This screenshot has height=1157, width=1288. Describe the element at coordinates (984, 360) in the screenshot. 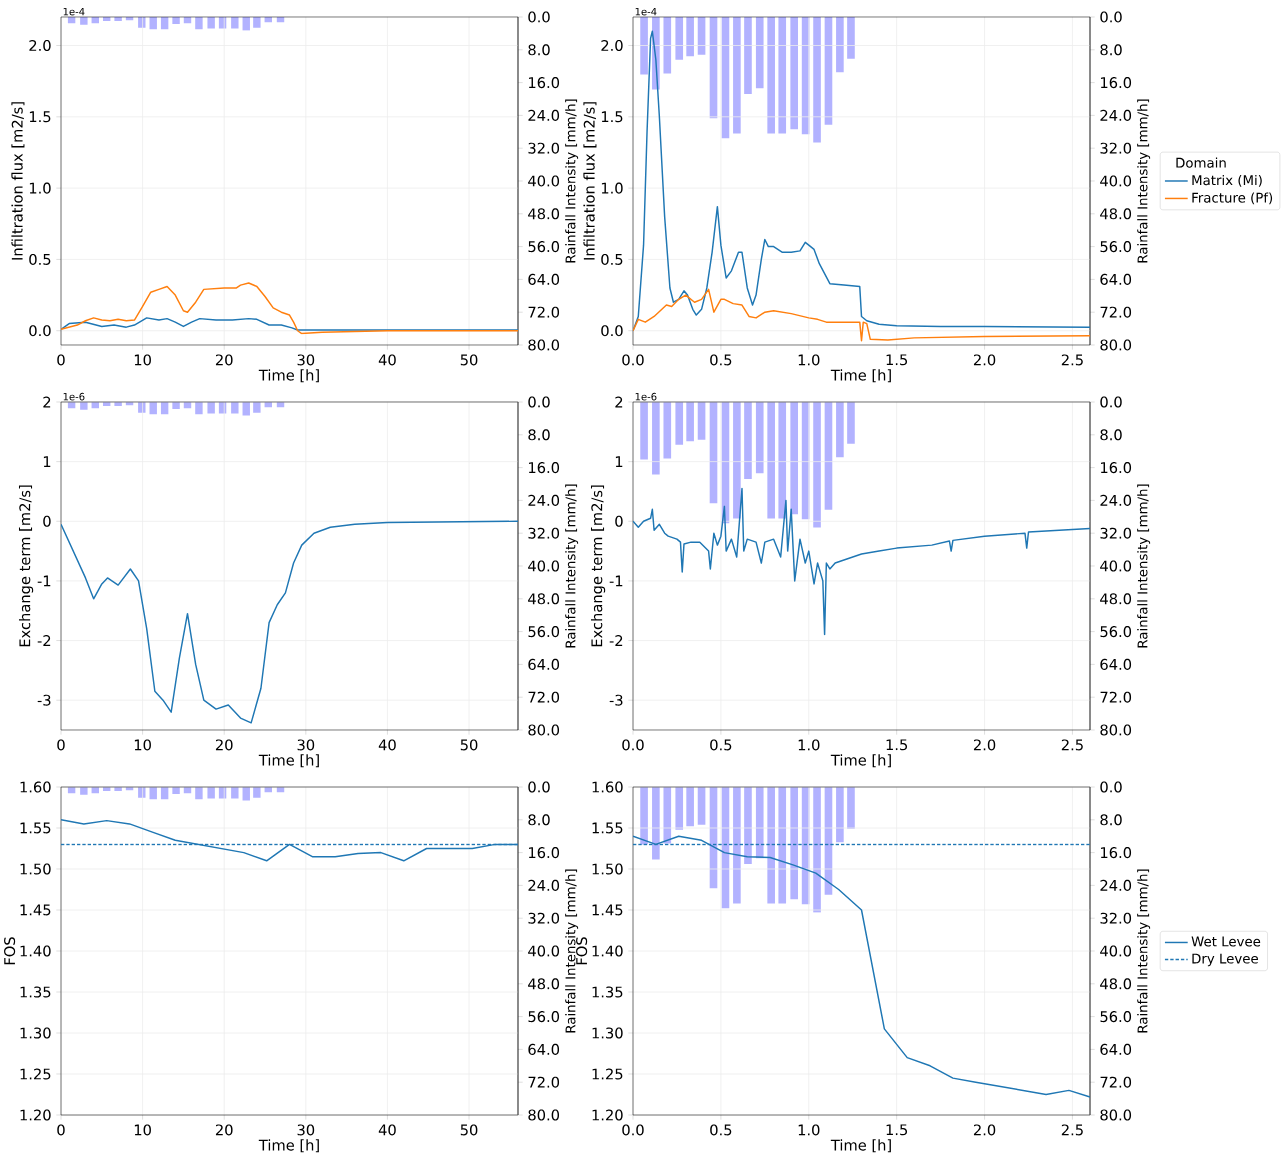

I see `x-tick-label: 2.0` at that location.